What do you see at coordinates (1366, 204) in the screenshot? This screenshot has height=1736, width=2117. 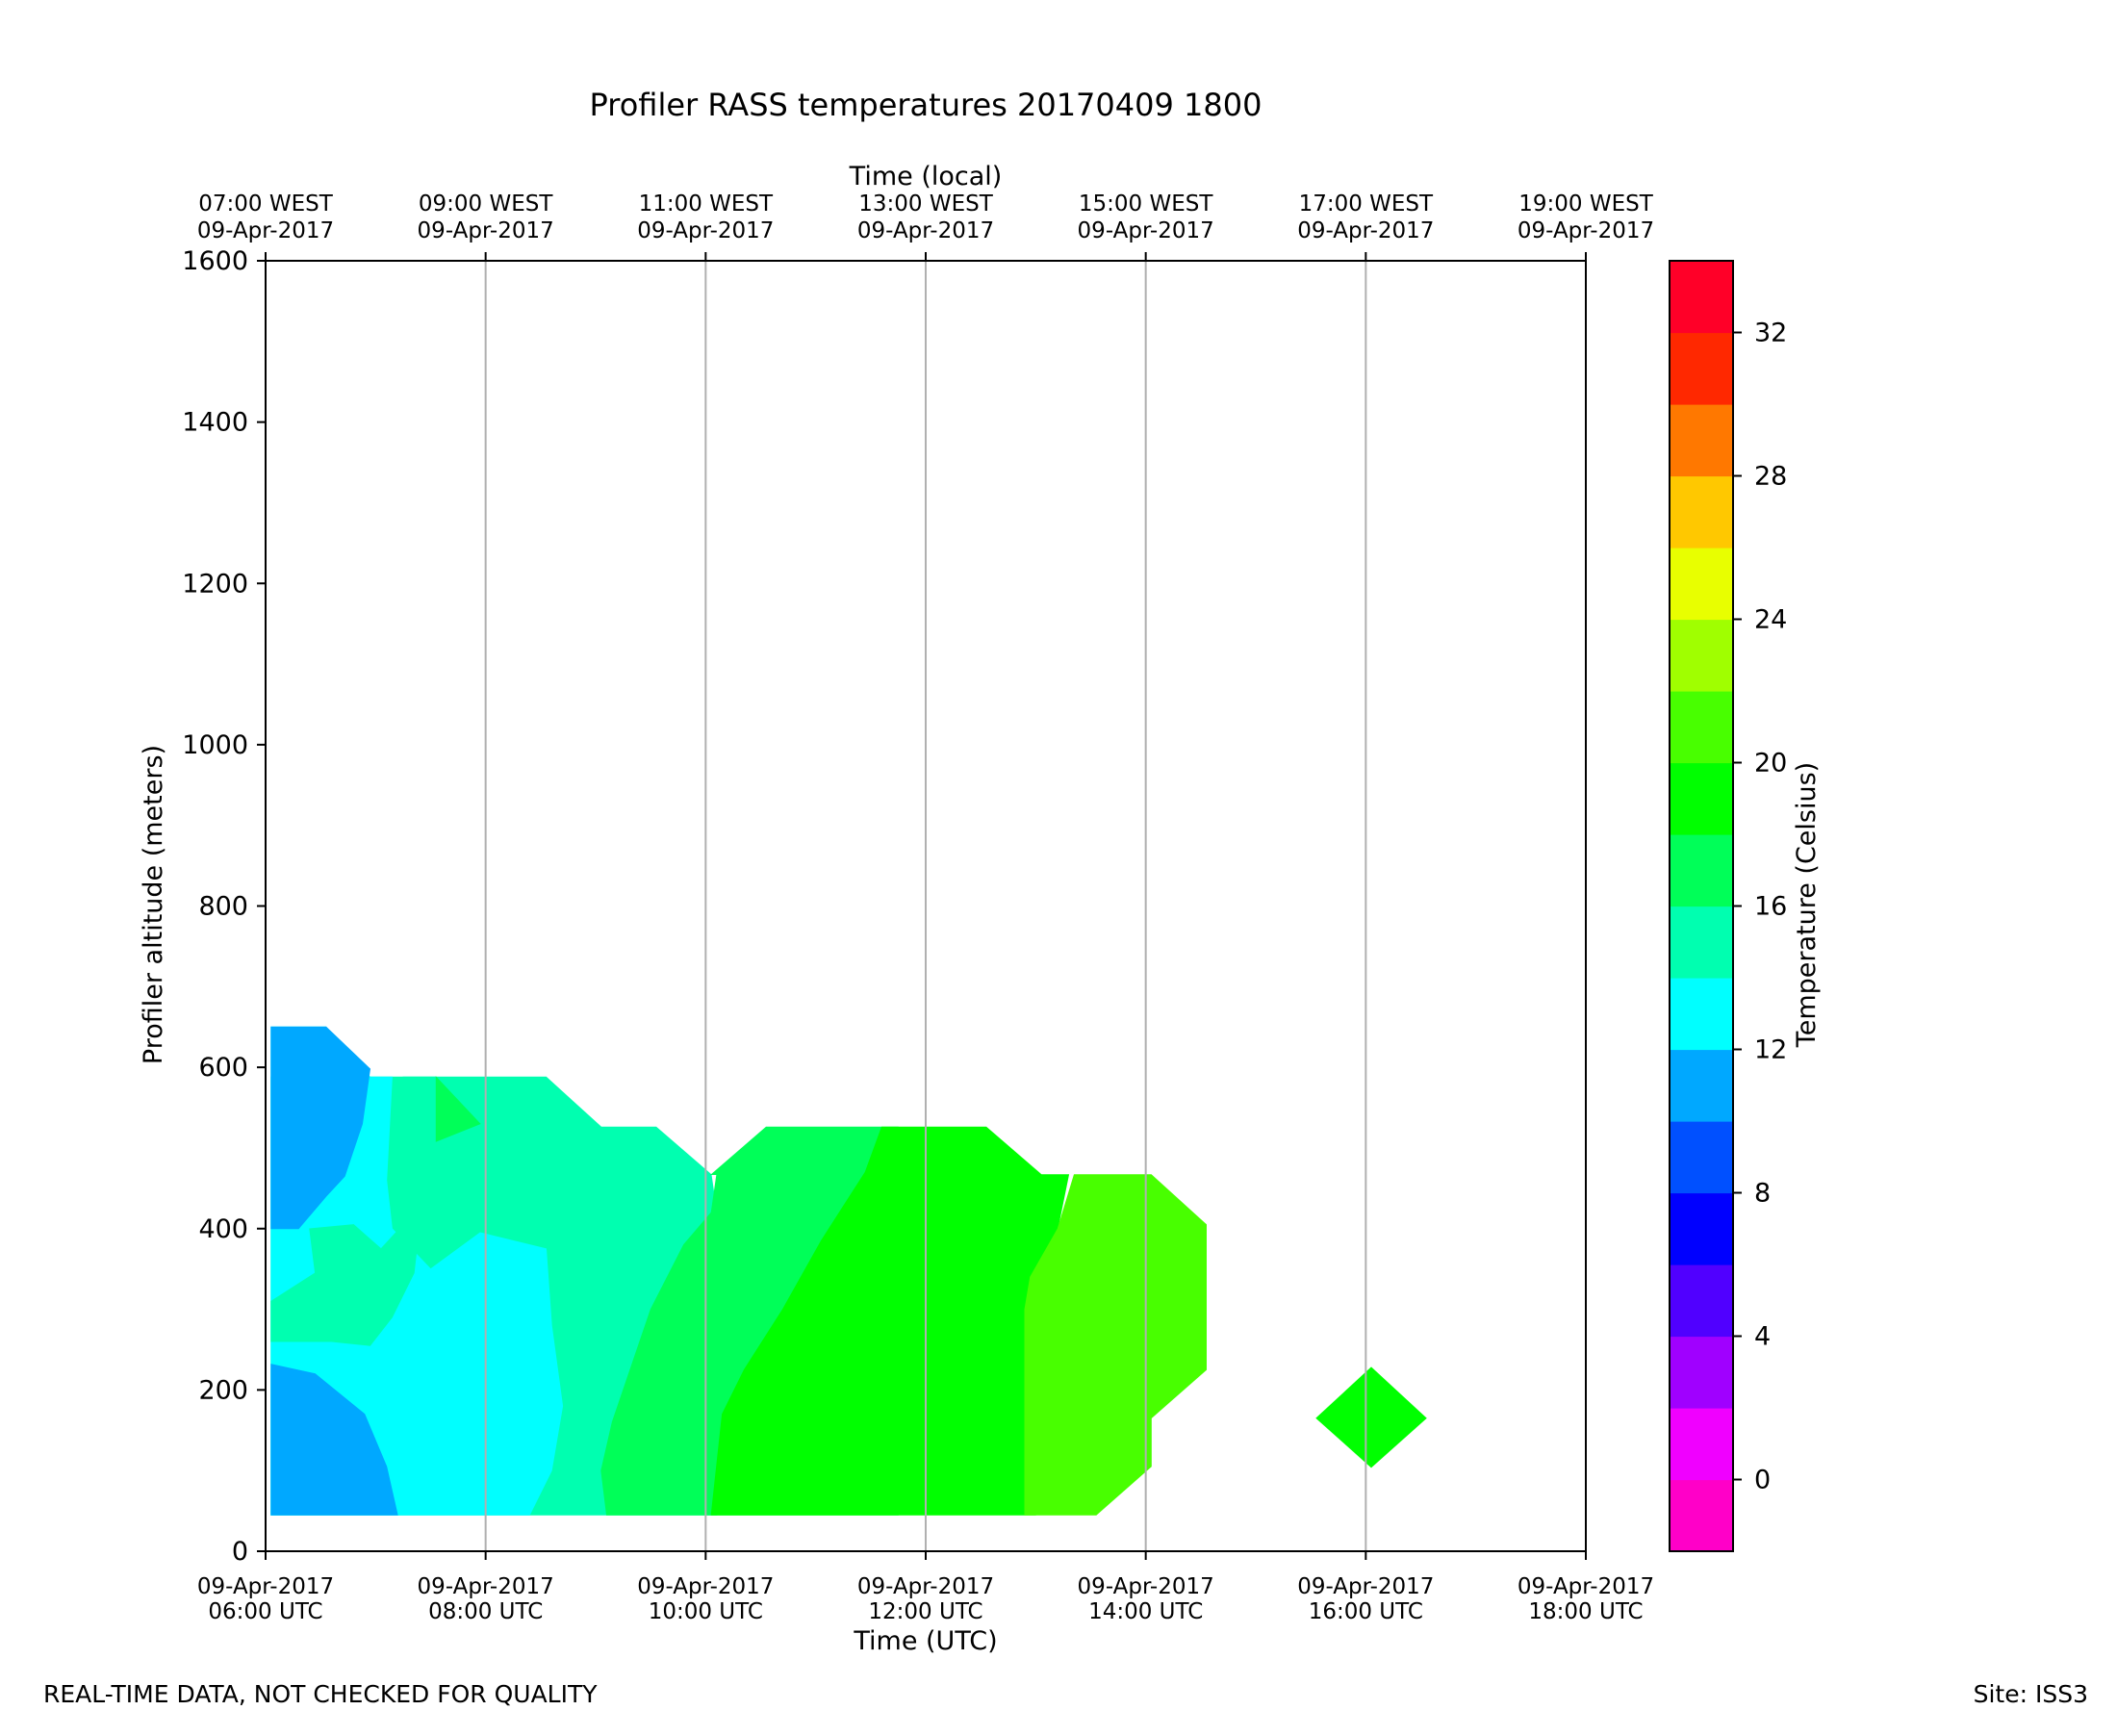 I see `x2-tick-label-time: 17:00 WEST` at bounding box center [1366, 204].